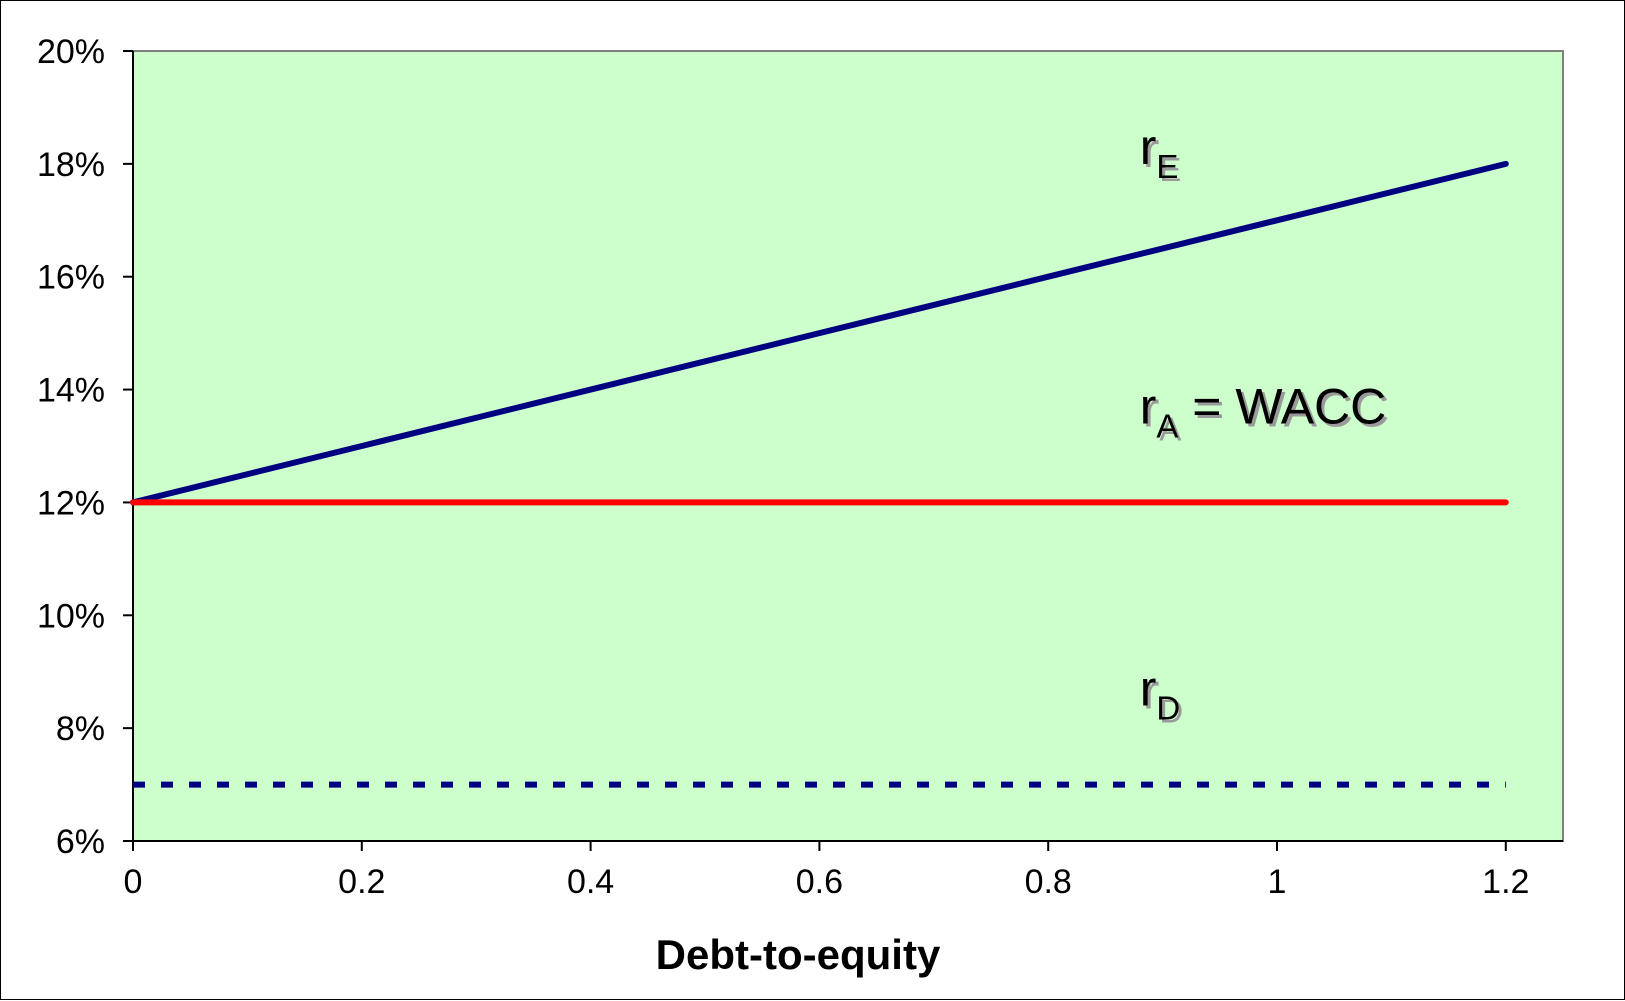 Image resolution: width=1625 pixels, height=1001 pixels. Describe the element at coordinates (1162, 155) in the screenshot. I see `series-label-shadow: rE` at that location.